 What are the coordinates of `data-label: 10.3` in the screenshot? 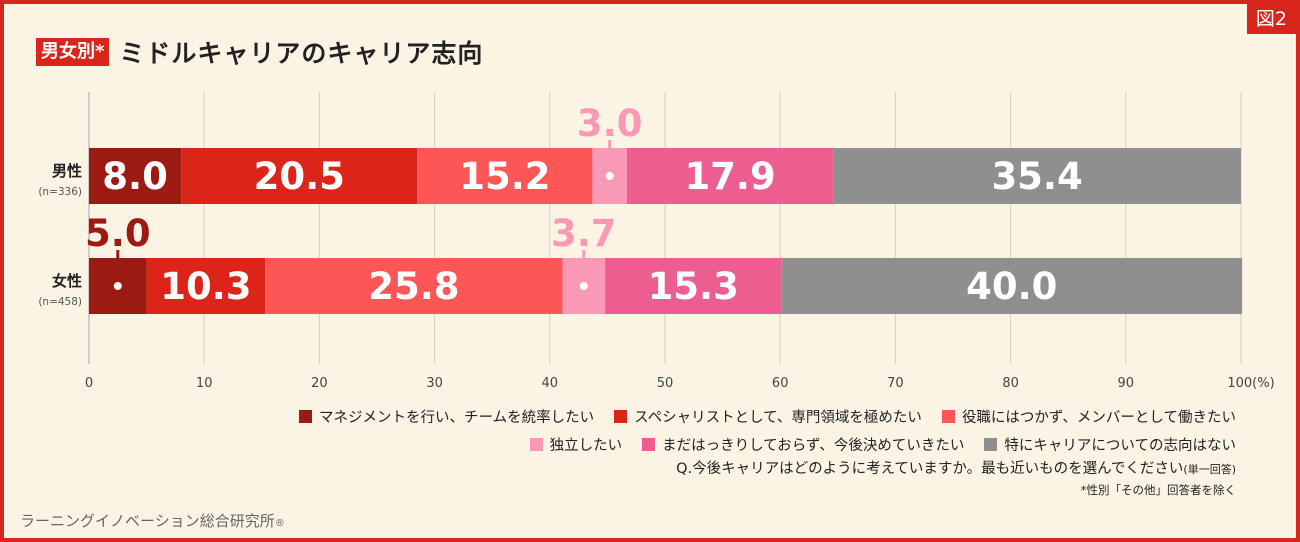 It's located at (205, 286).